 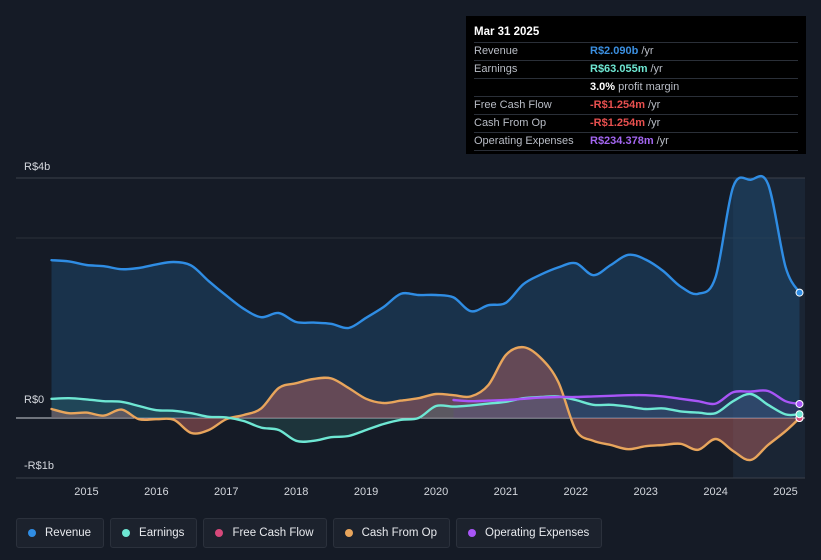 I want to click on x-tick-label: 2016, so click(x=156, y=492).